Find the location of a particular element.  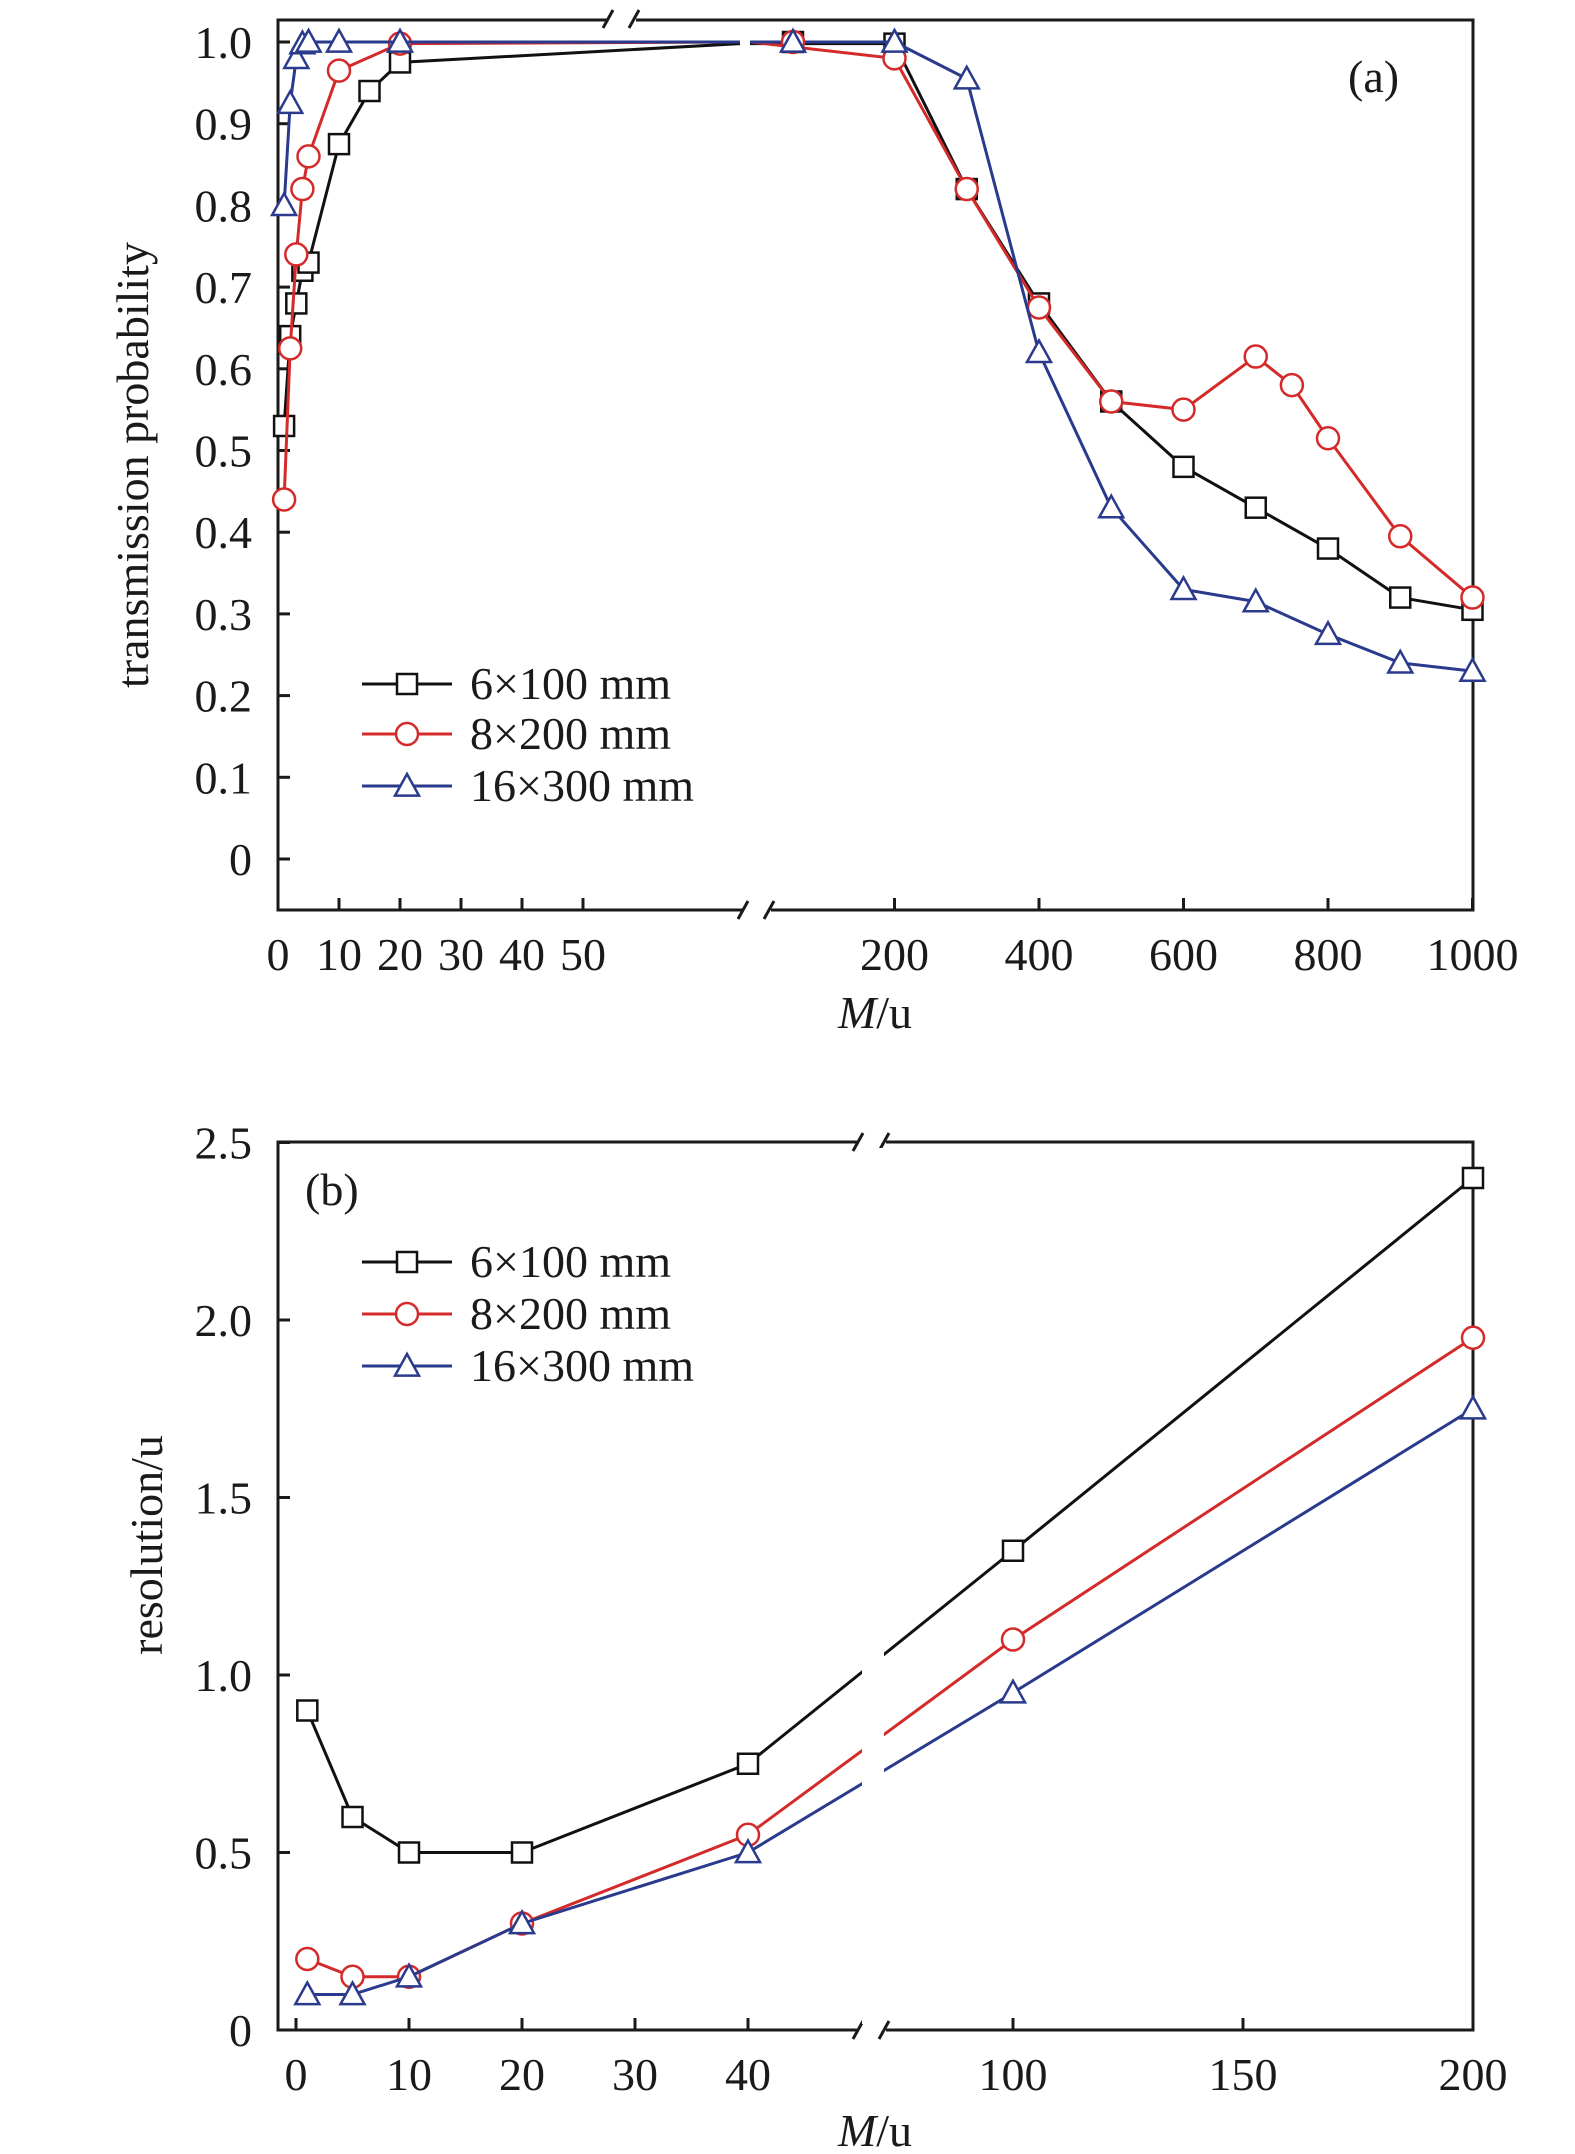

panel-b-x-tick-label: 0 is located at coordinates (296, 2074).